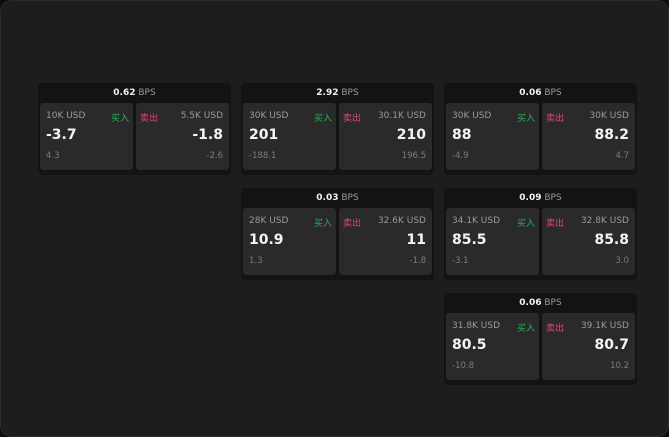  I want to click on buy-change: -10.8, so click(463, 366).